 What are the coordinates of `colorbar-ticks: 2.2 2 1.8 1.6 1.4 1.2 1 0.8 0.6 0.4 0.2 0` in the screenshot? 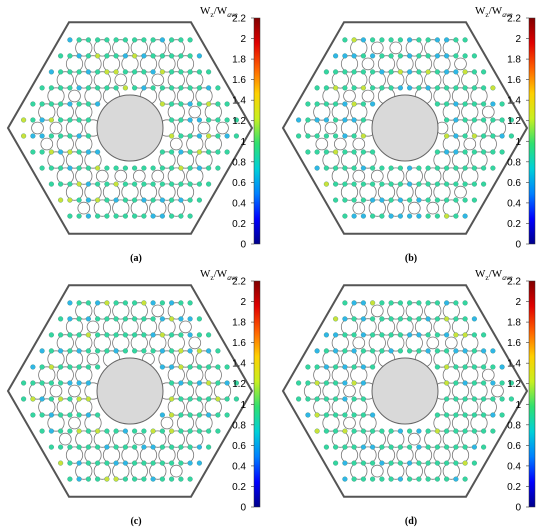 It's located at (518, 132).